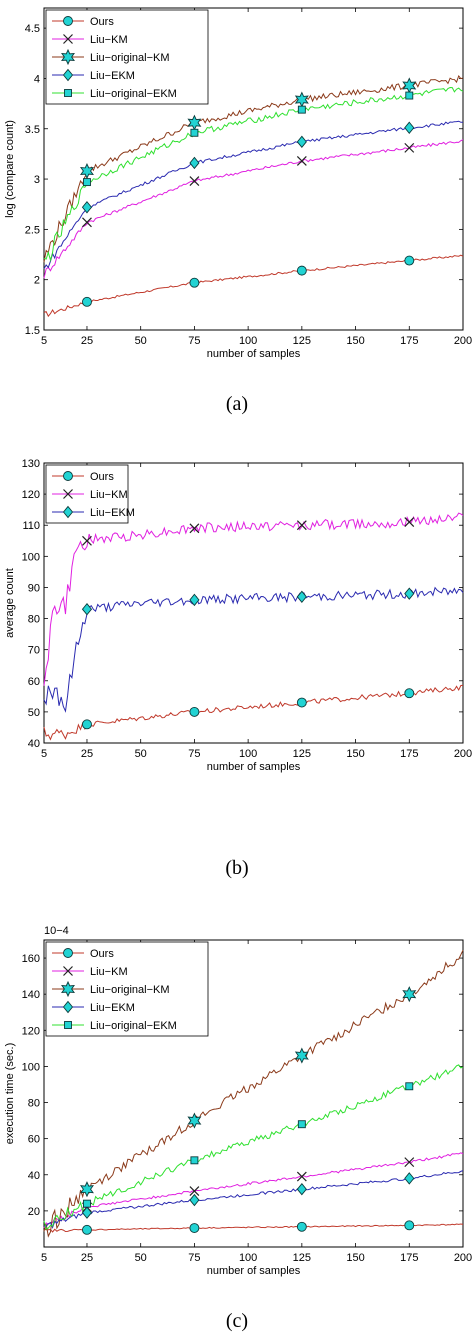 The height and width of the screenshot is (1342, 474). I want to click on y-tick-label: 60, so click(34, 682).